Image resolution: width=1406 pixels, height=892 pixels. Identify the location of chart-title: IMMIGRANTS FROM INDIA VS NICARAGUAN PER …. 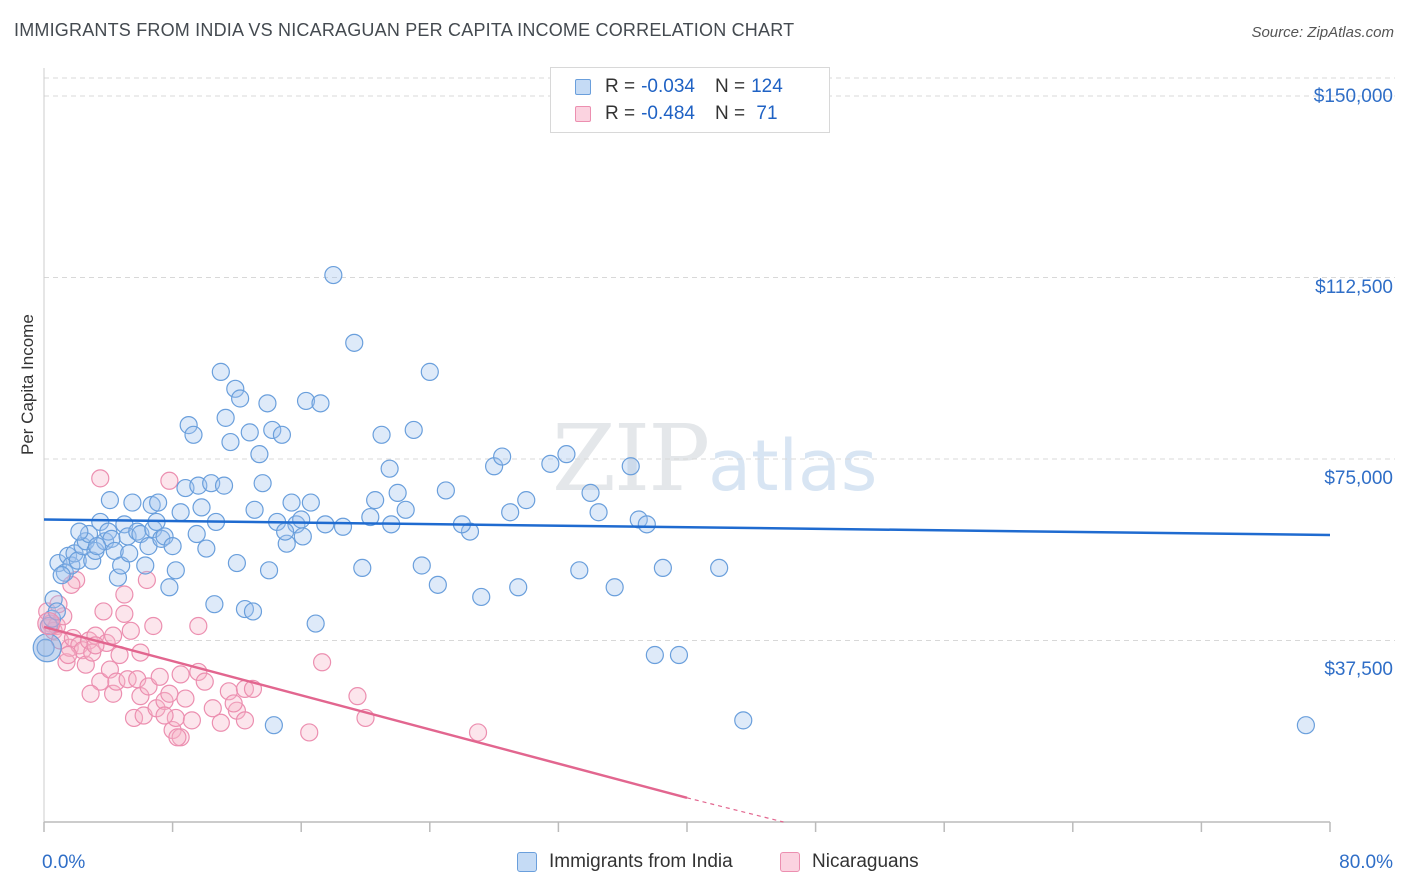
(404, 30).